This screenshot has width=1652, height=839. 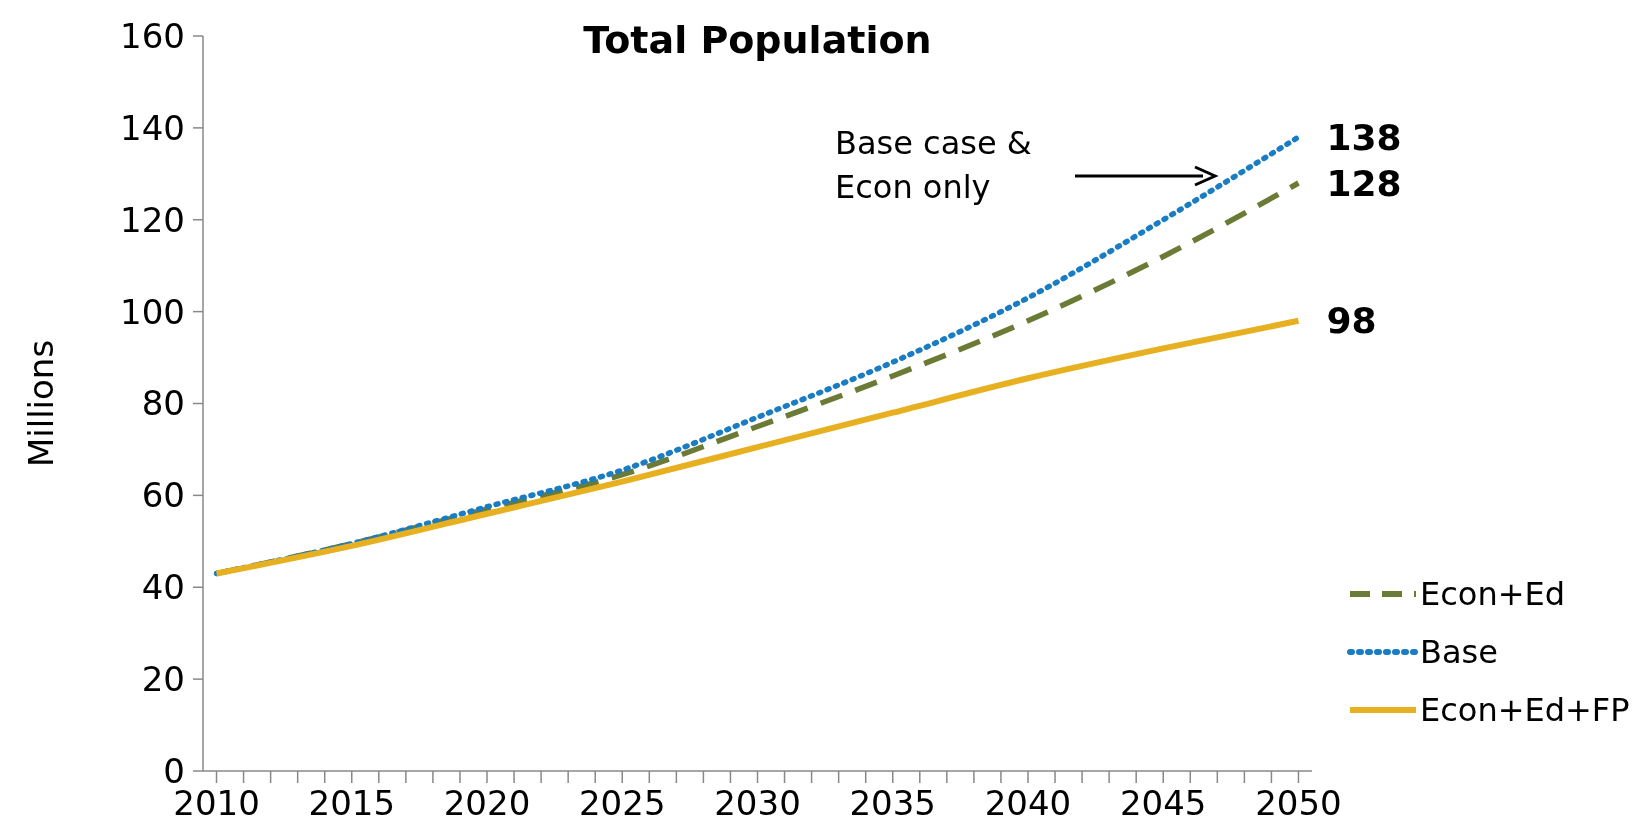 I want to click on legend-label: Base, so click(x=1459, y=652).